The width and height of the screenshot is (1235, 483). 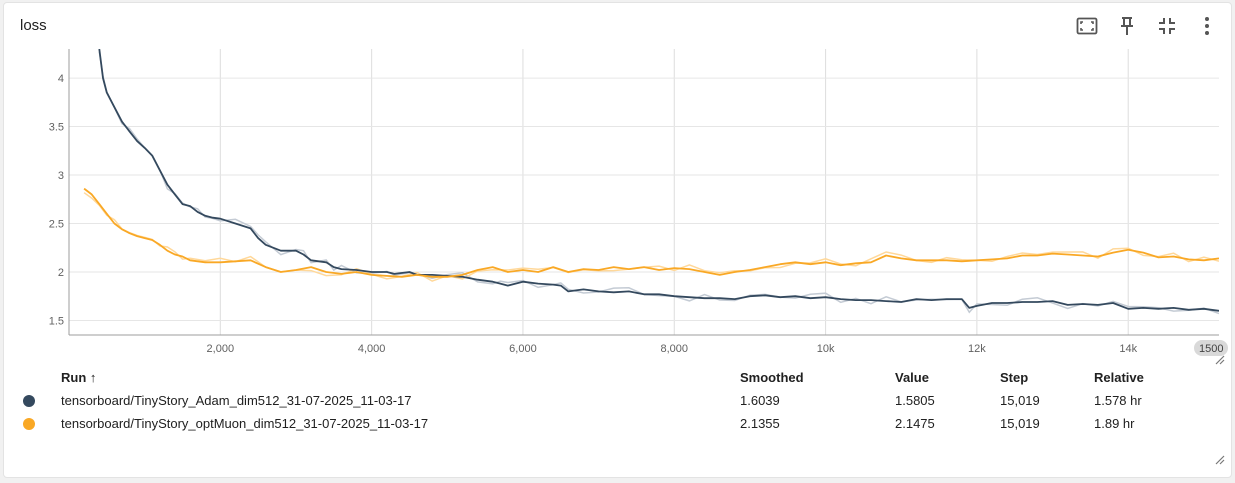 I want to click on x-end-label: 1500, so click(x=1211, y=349).